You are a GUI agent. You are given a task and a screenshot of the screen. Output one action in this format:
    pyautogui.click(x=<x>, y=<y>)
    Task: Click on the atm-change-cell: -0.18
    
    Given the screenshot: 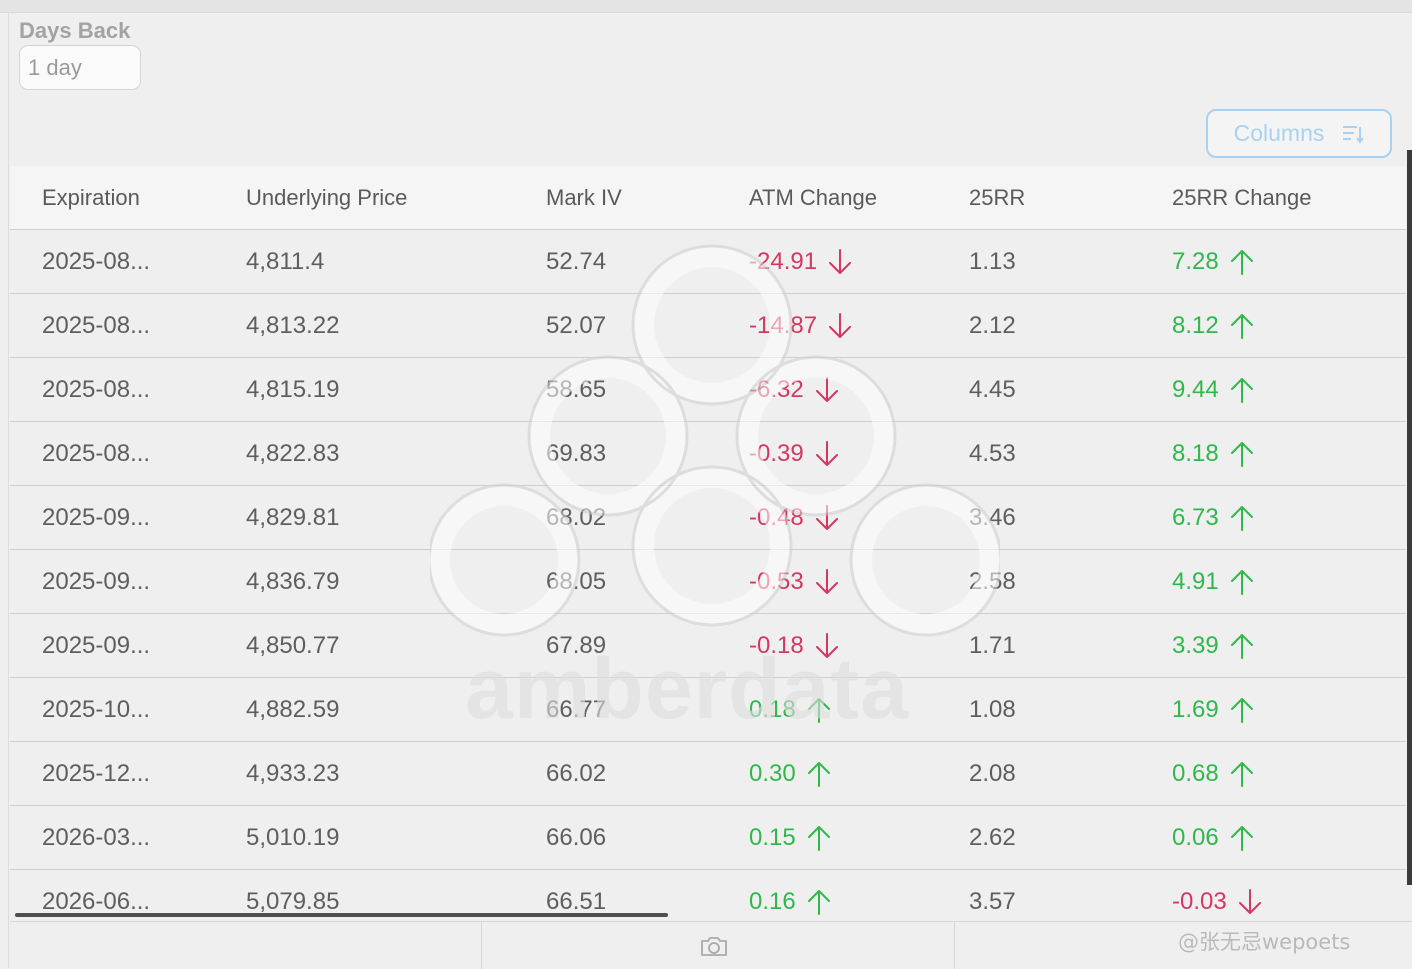 What is the action you would take?
    pyautogui.click(x=794, y=645)
    